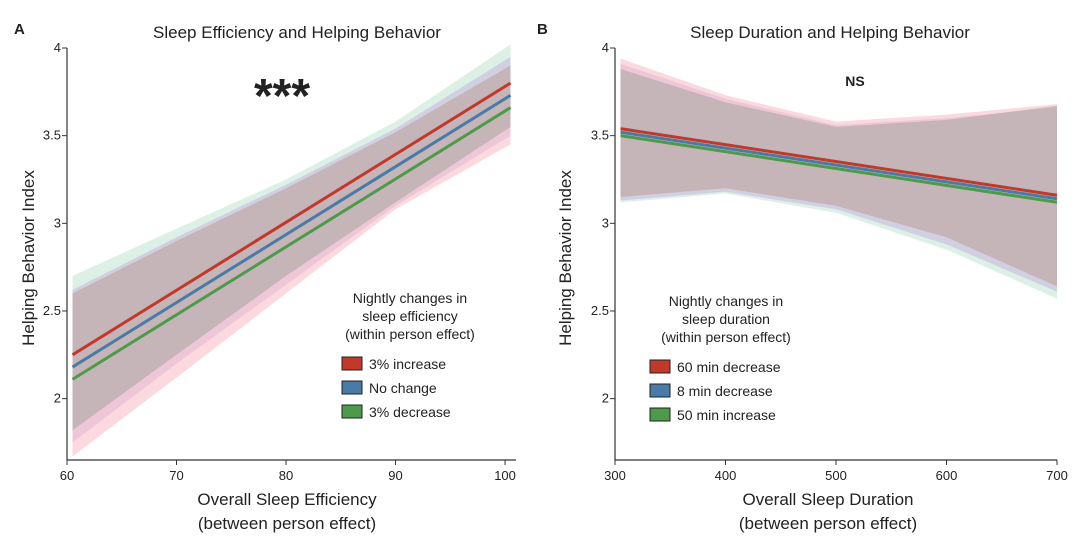 This screenshot has height=552, width=1080. I want to click on panel-b-lines, so click(839, 165).